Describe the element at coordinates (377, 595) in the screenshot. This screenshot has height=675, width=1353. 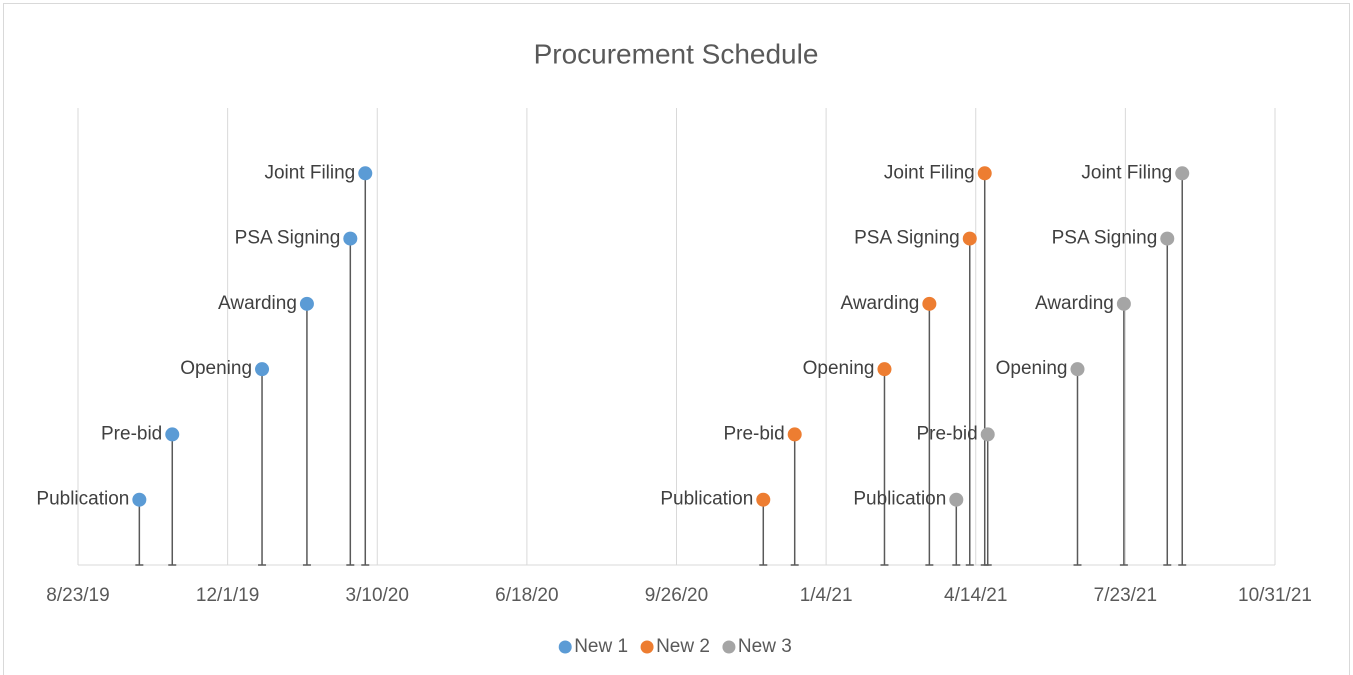
I see `x-tick-label: 3/10/20` at that location.